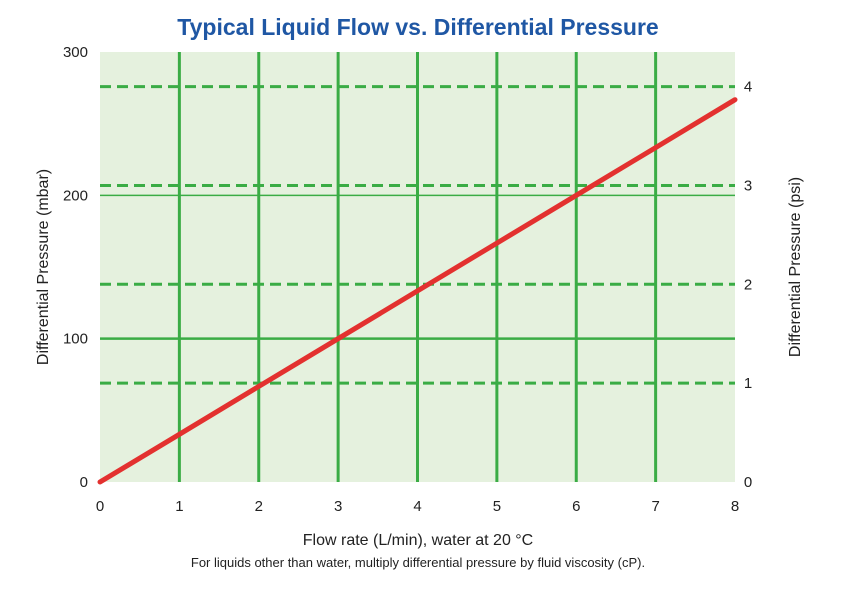  Describe the element at coordinates (748, 383) in the screenshot. I see `y2-tick-label: 1` at that location.